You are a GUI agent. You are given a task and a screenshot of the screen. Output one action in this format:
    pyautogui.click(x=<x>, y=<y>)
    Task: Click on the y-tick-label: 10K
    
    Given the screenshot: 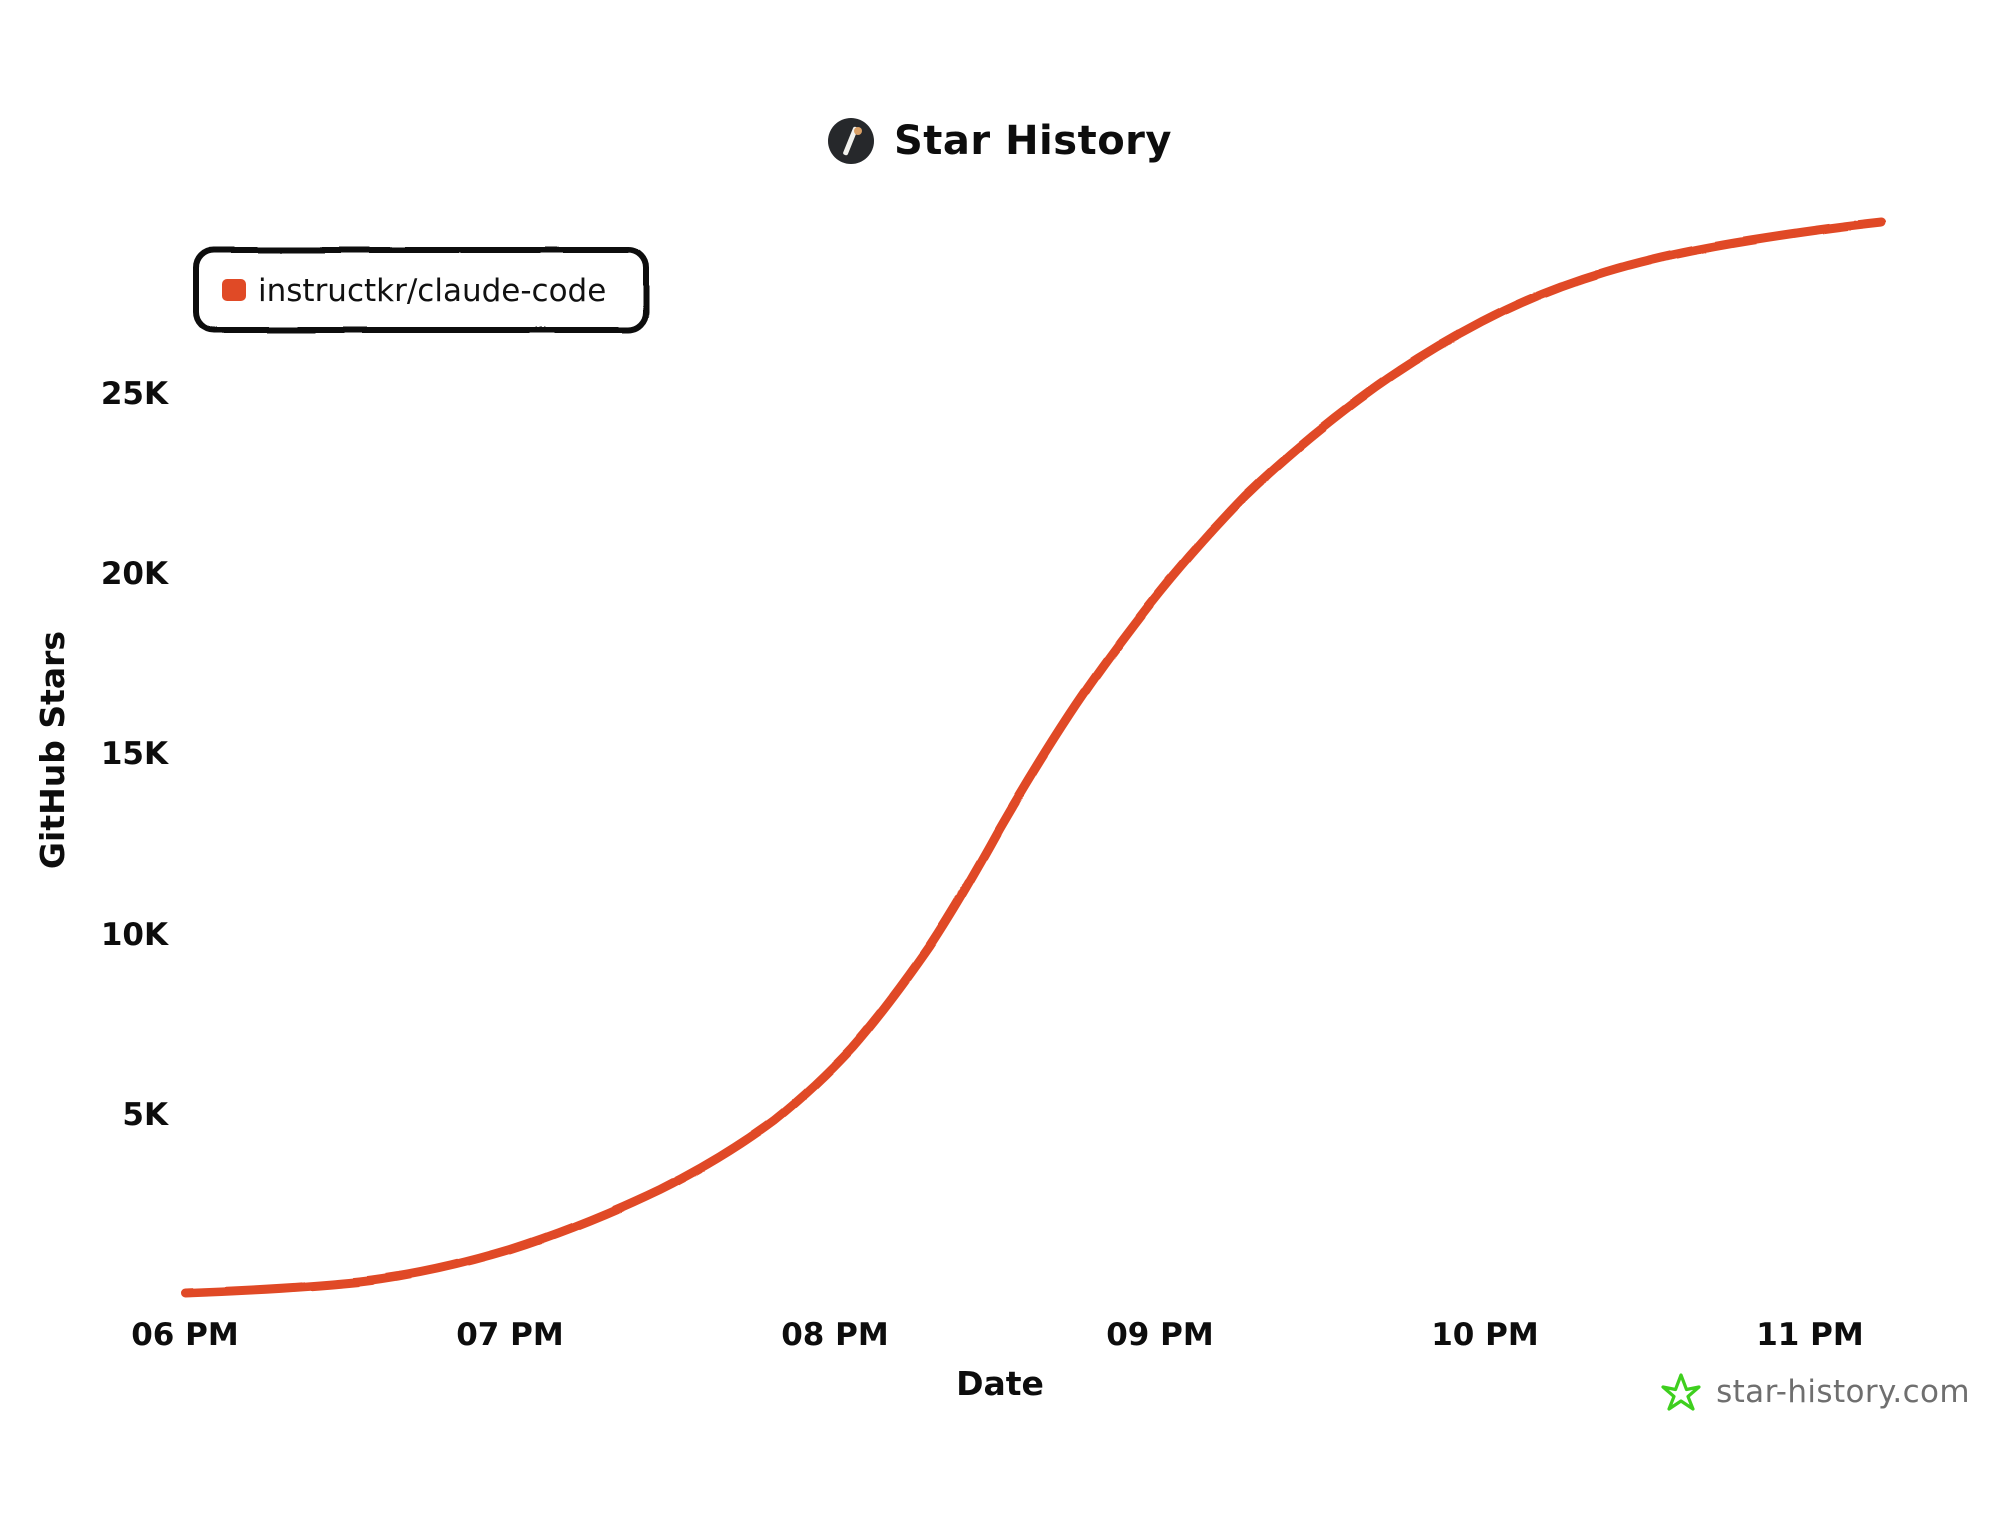 What is the action you would take?
    pyautogui.click(x=135, y=935)
    